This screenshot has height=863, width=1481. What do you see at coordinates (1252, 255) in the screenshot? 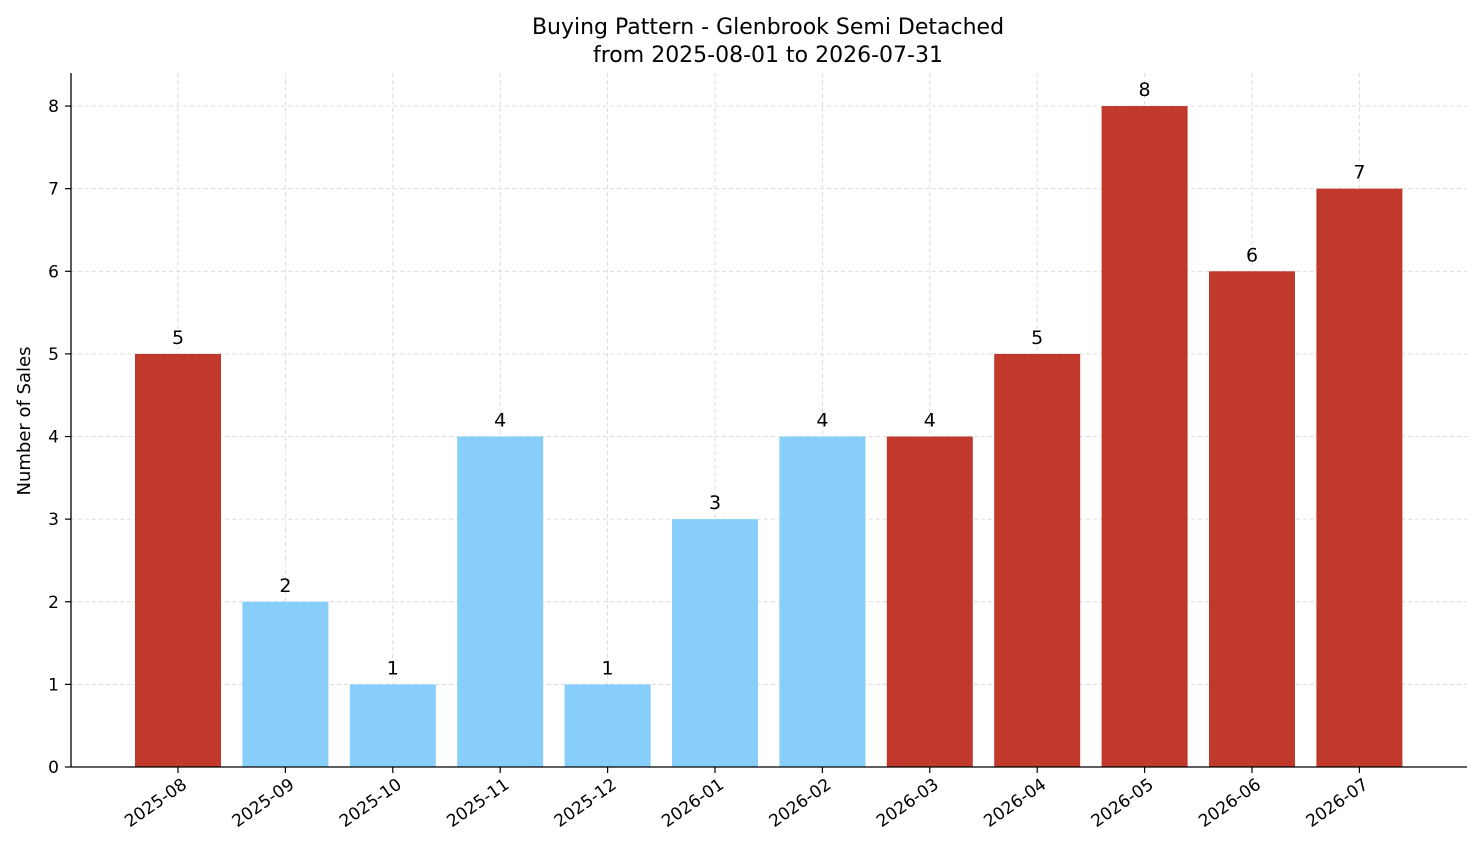
I see `data-label: 6` at bounding box center [1252, 255].